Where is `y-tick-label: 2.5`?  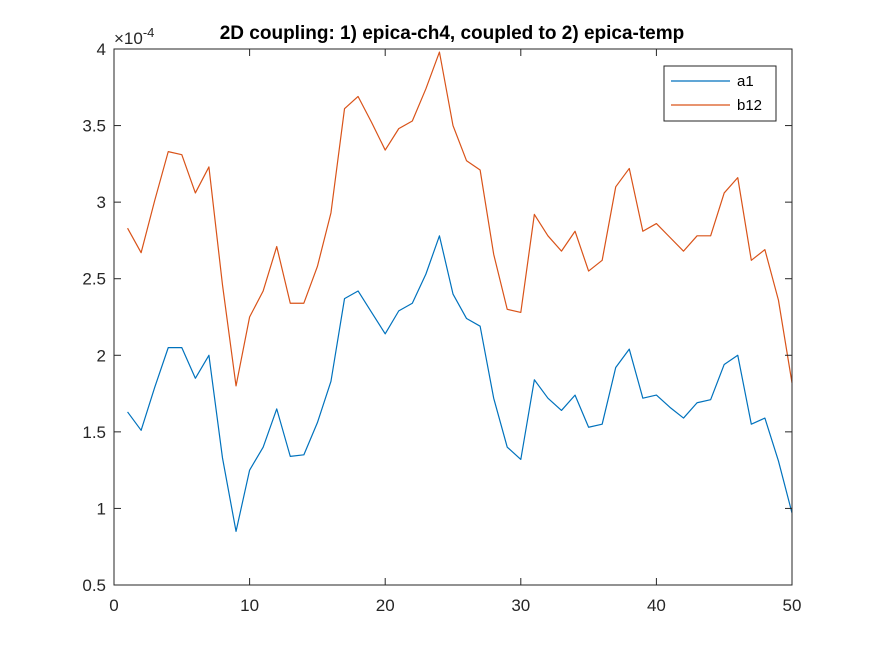 y-tick-label: 2.5 is located at coordinates (94, 279).